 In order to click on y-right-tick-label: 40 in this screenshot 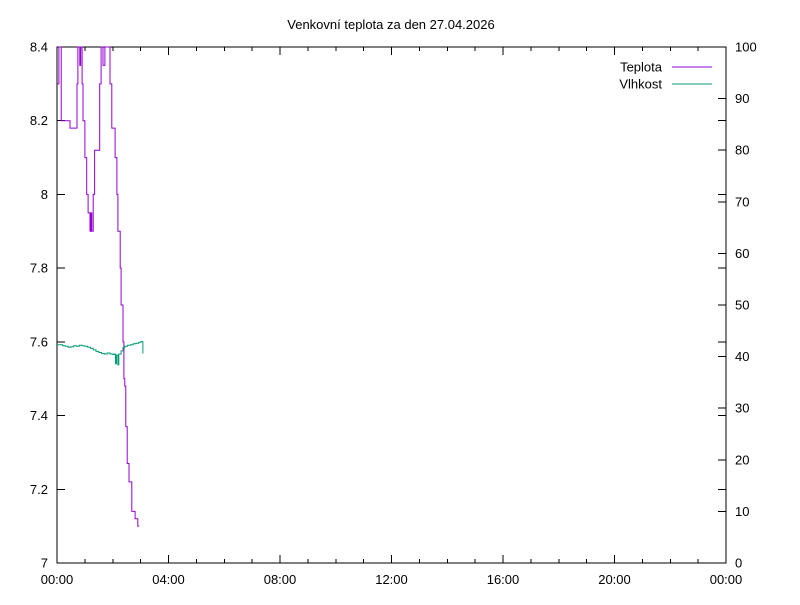, I will do `click(742, 356)`.